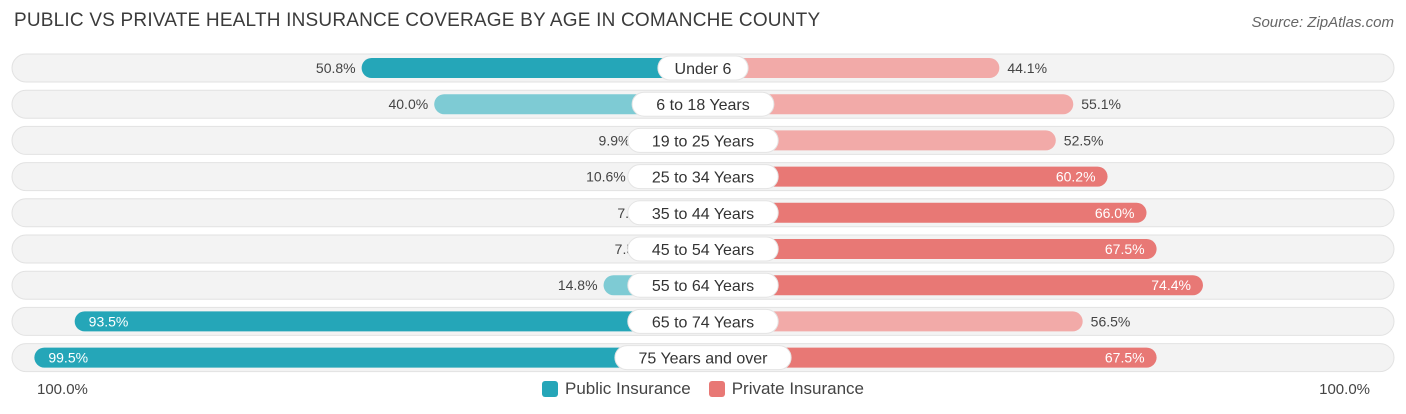  I want to click on category-label: 35 to 44 Years, so click(703, 214).